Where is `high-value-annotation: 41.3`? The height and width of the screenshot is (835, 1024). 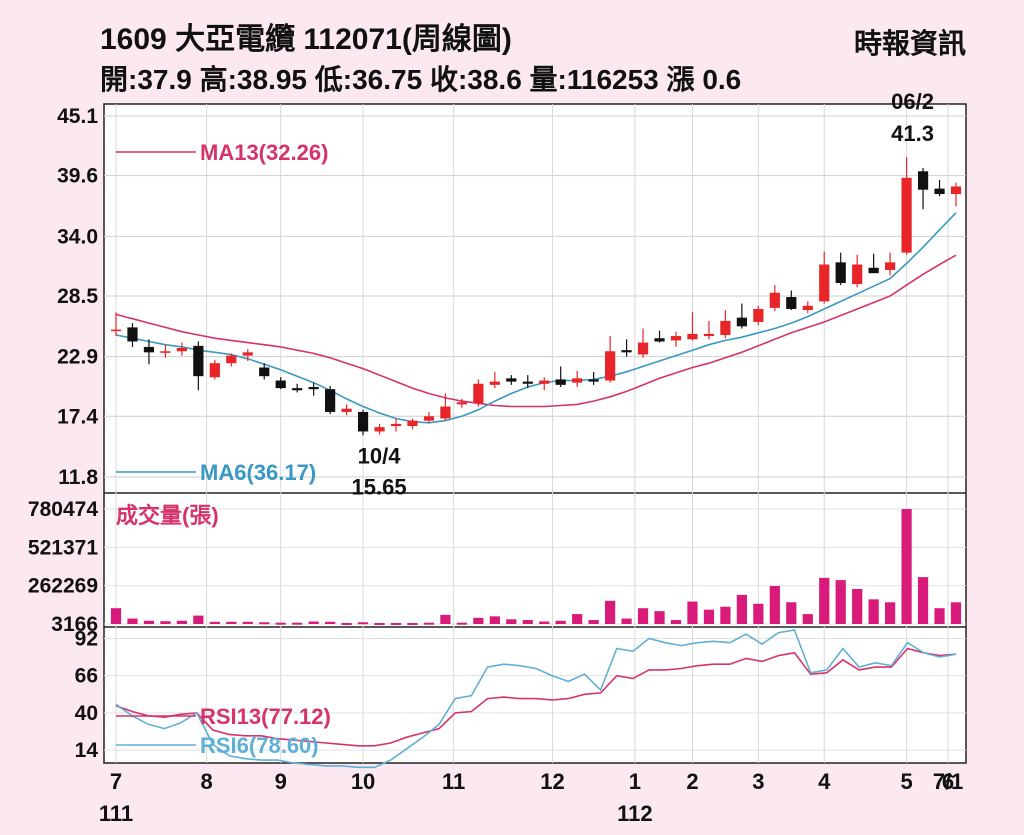
high-value-annotation: 41.3 is located at coordinates (912, 133).